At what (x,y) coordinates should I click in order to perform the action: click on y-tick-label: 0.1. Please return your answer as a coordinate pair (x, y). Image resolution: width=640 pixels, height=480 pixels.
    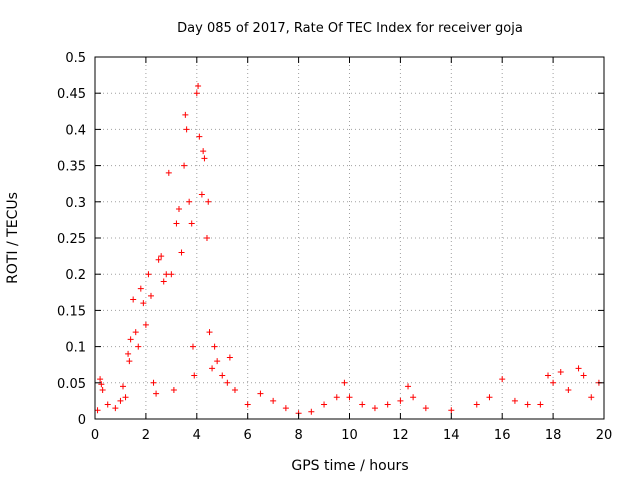
    Looking at the image, I should click on (75, 348).